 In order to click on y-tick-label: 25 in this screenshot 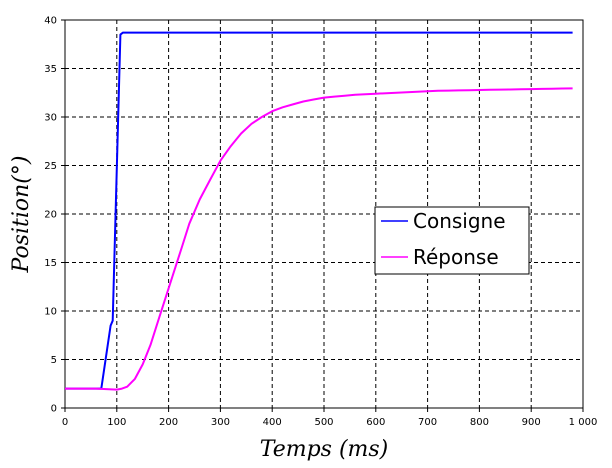, I will do `click(50, 166)`.